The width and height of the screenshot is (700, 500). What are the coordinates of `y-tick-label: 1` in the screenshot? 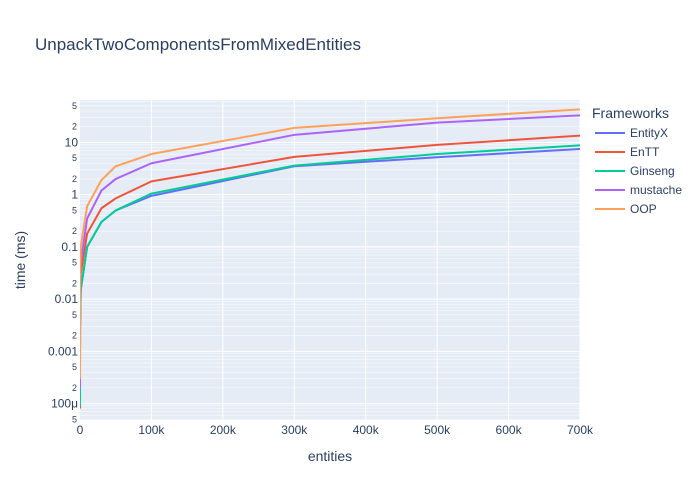 It's located at (74, 195).